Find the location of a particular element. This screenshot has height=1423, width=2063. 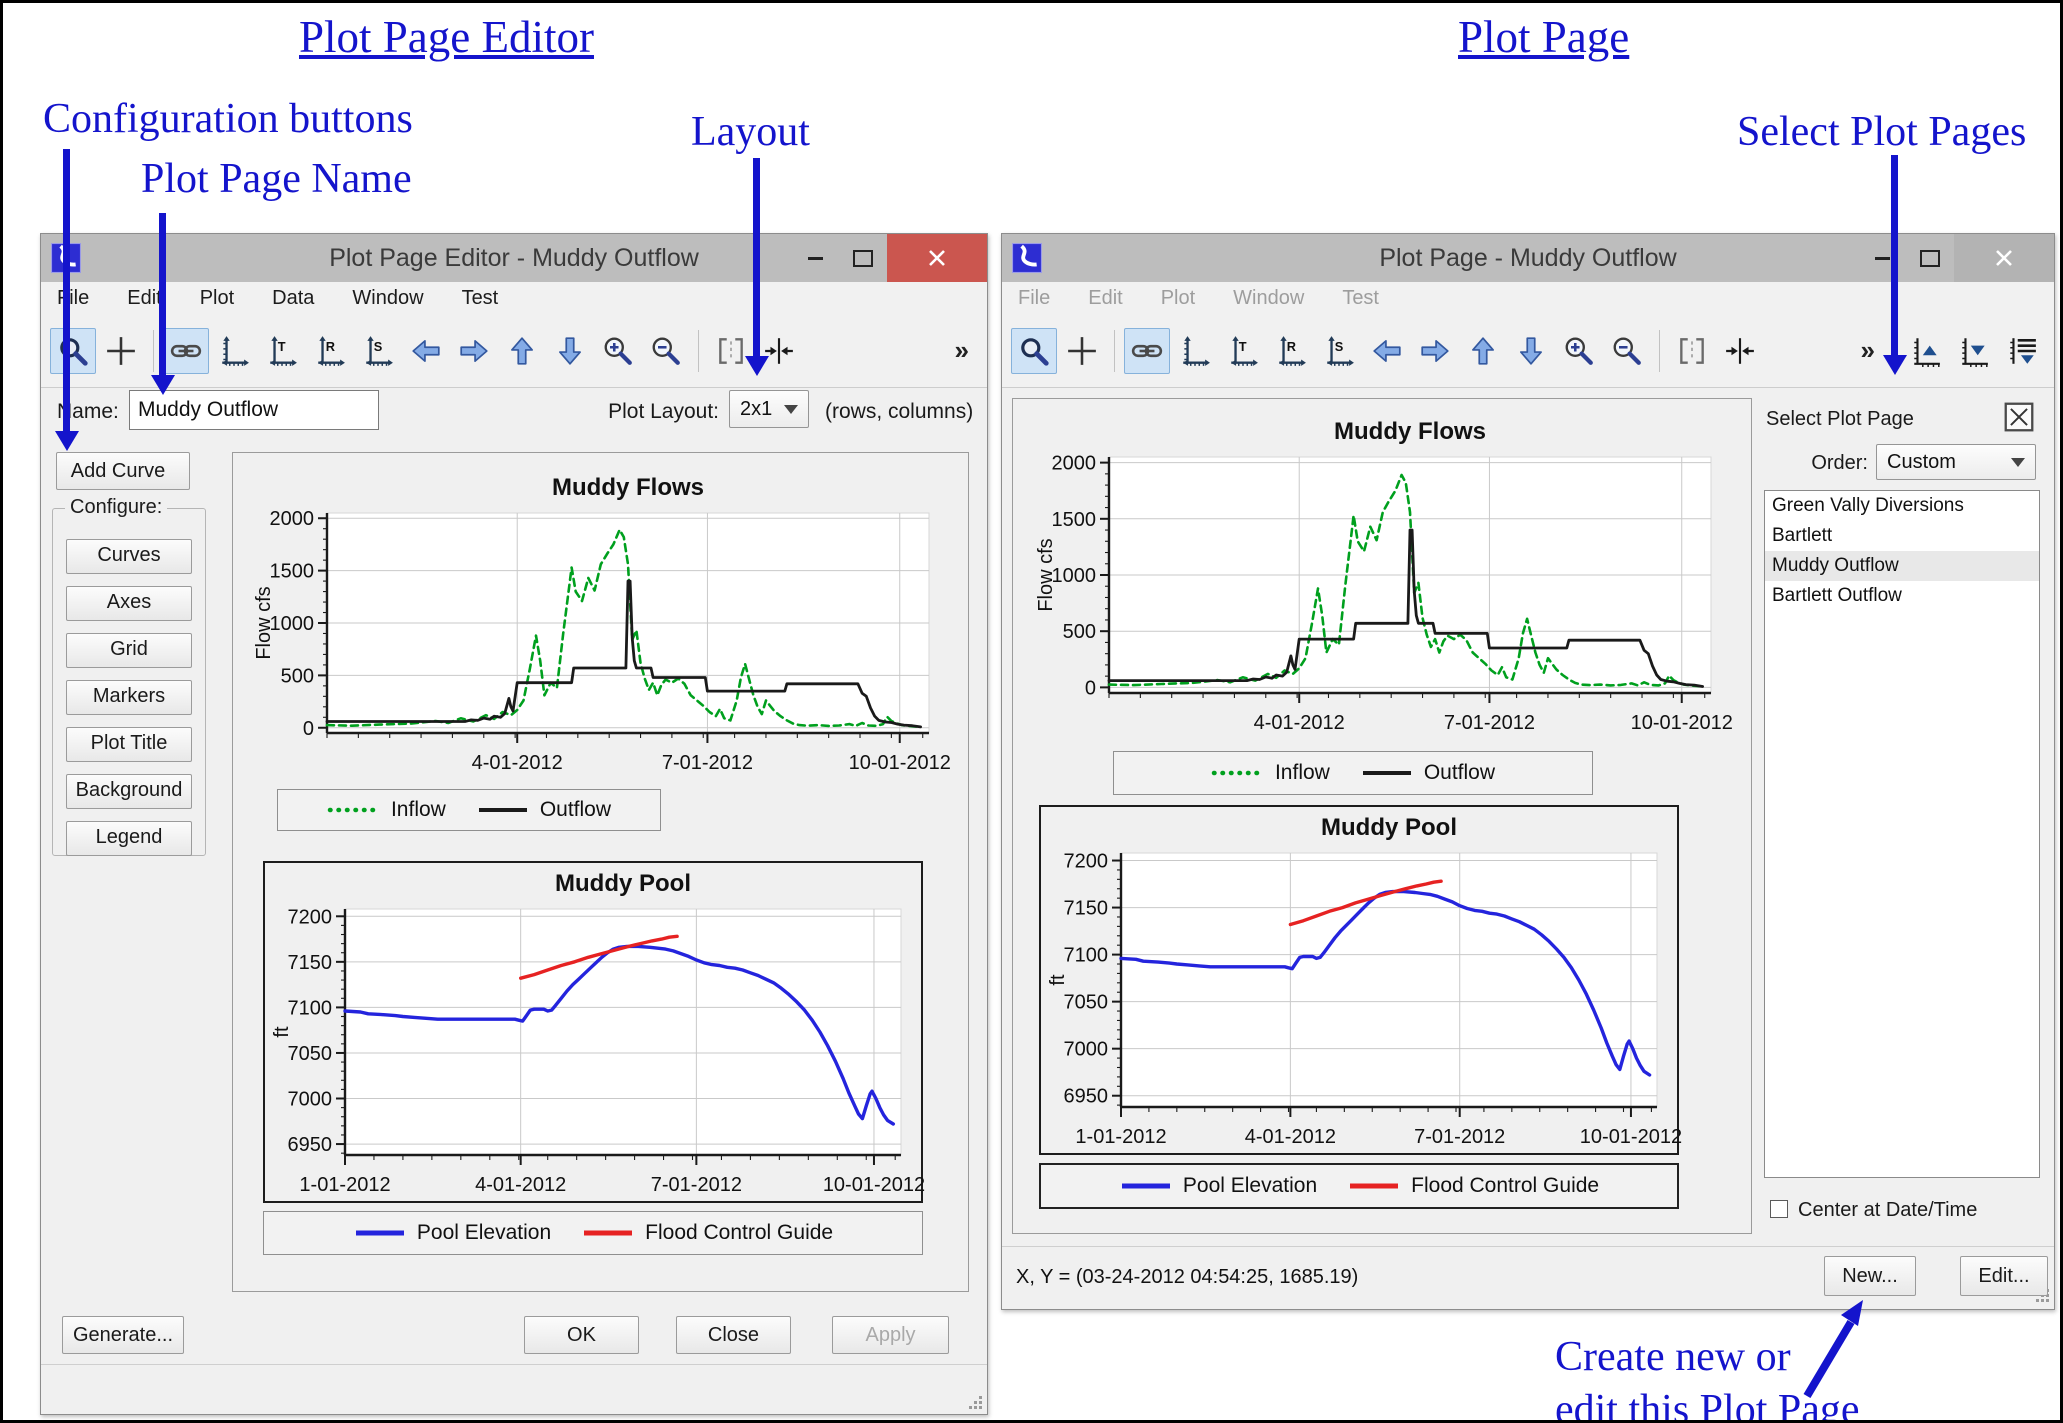

plot-order-list-icon is located at coordinates (2022, 351).